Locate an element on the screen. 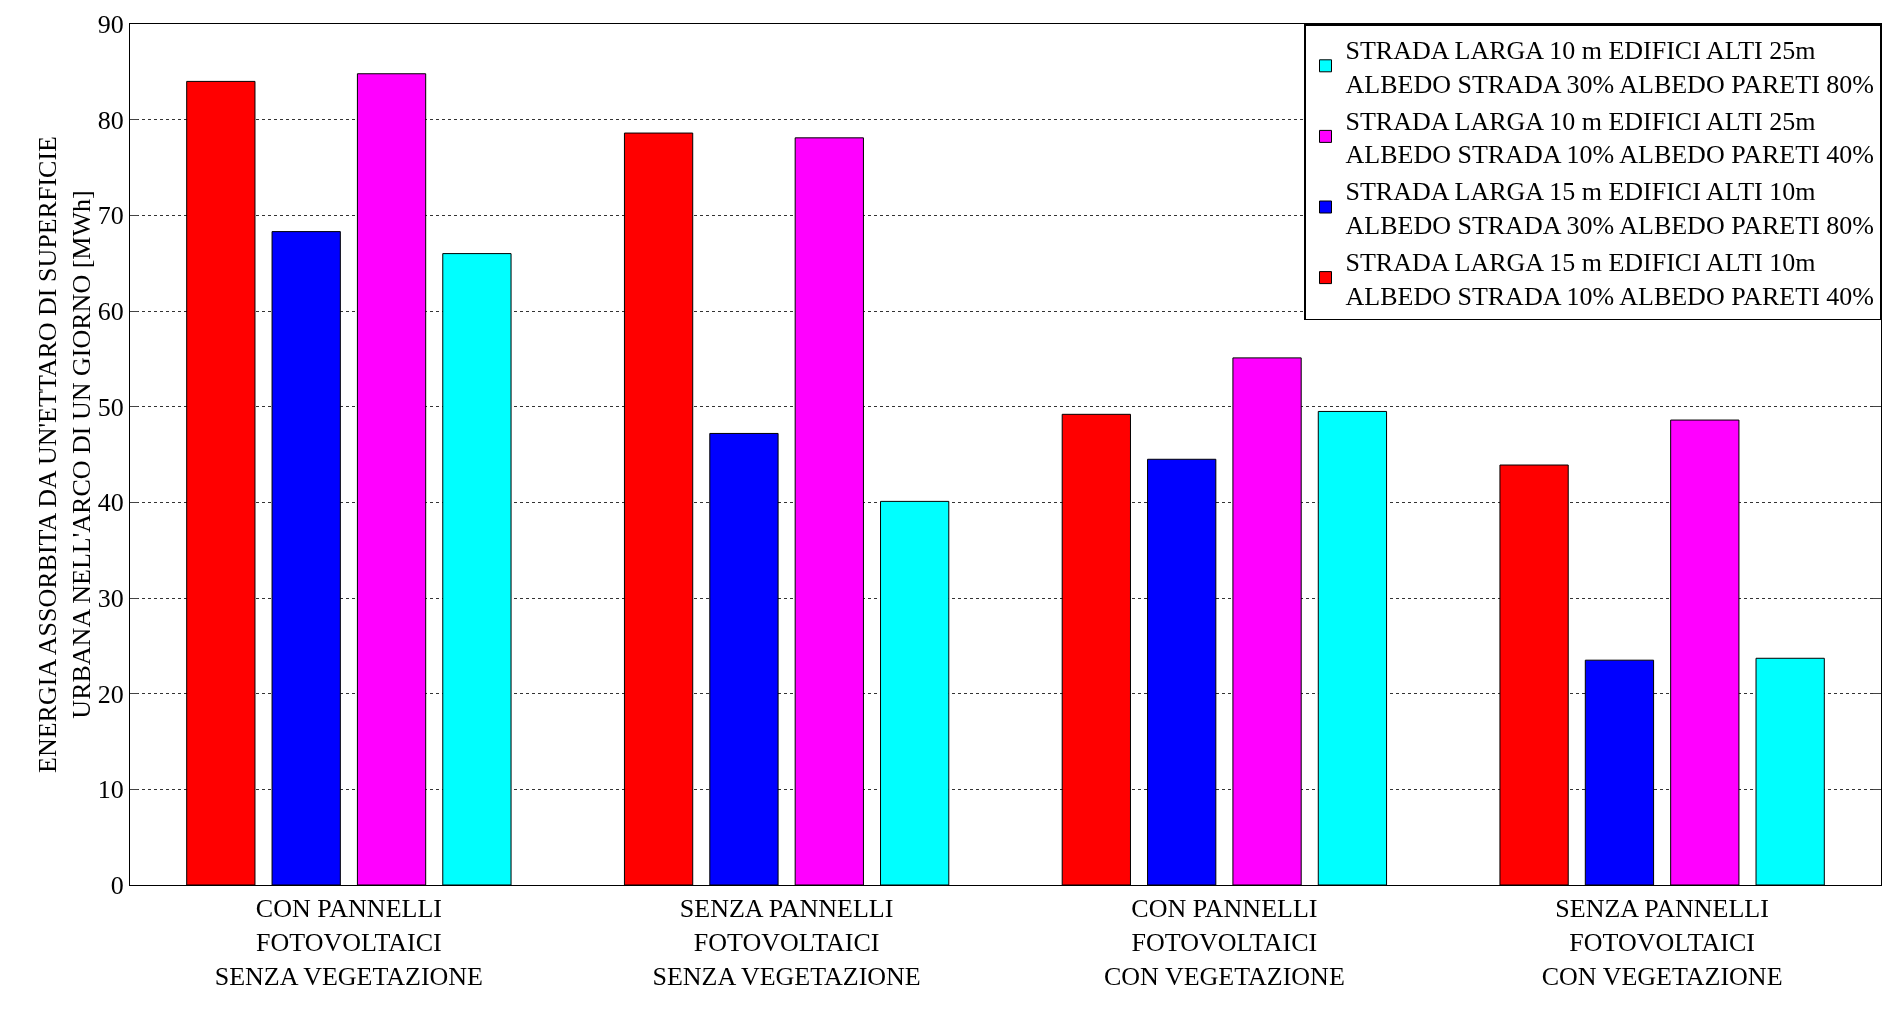  y-tick-label: 50 is located at coordinates (110, 407).